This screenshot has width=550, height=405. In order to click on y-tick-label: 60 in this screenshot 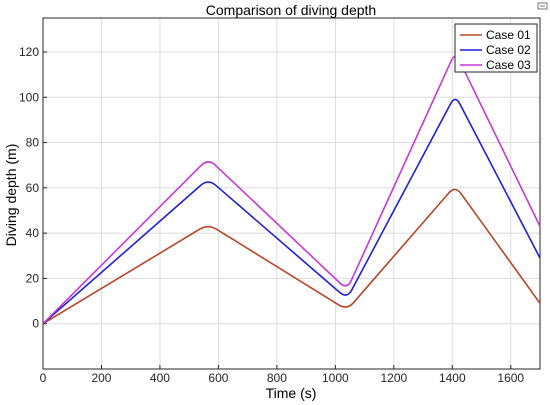, I will do `click(33, 188)`.